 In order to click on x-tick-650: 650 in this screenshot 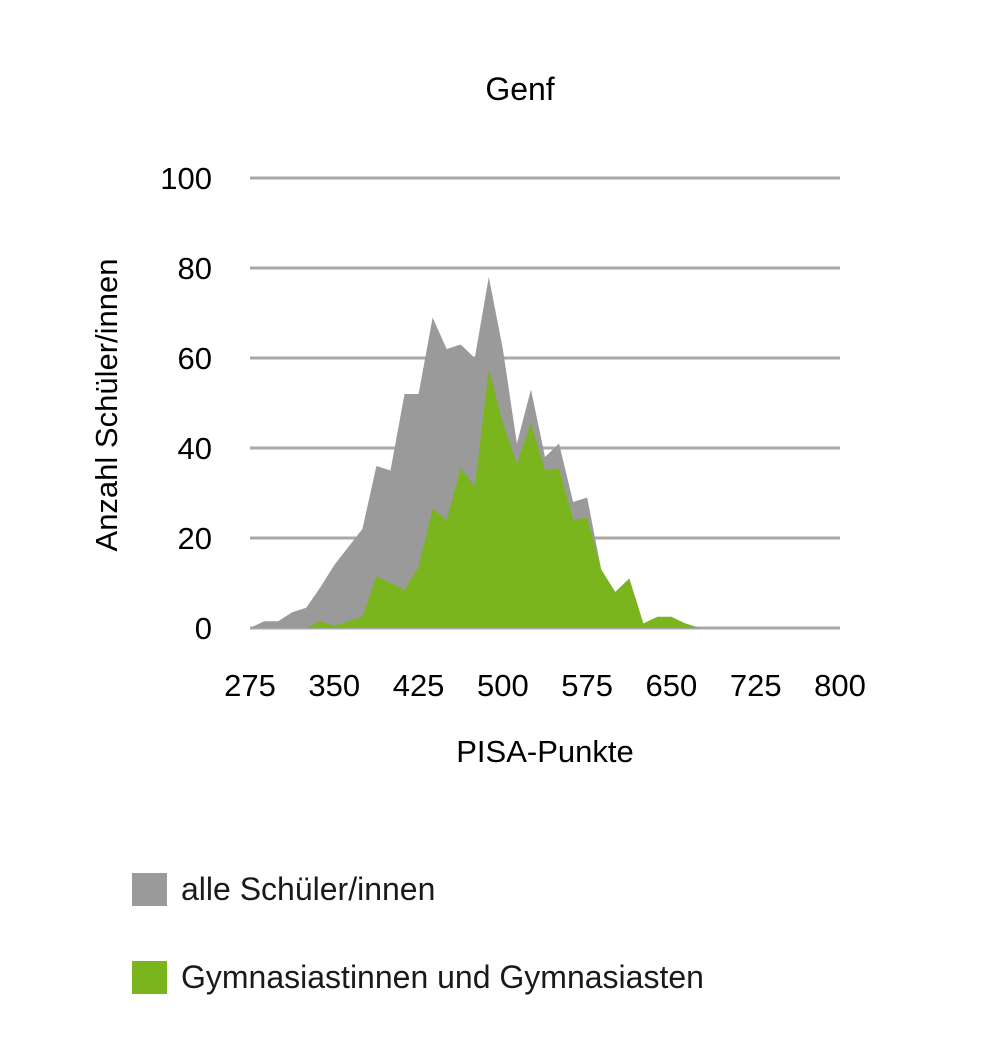, I will do `click(672, 685)`.